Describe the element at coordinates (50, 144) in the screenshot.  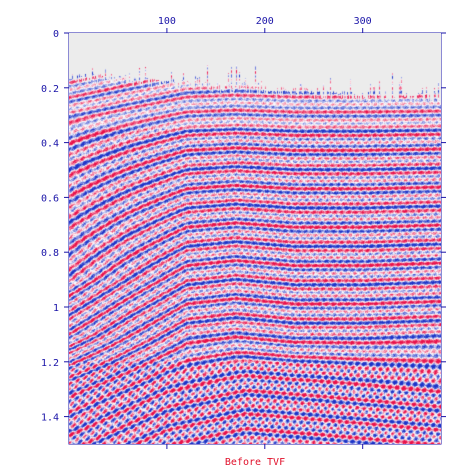
I see `y-tick-label: 0.4` at that location.